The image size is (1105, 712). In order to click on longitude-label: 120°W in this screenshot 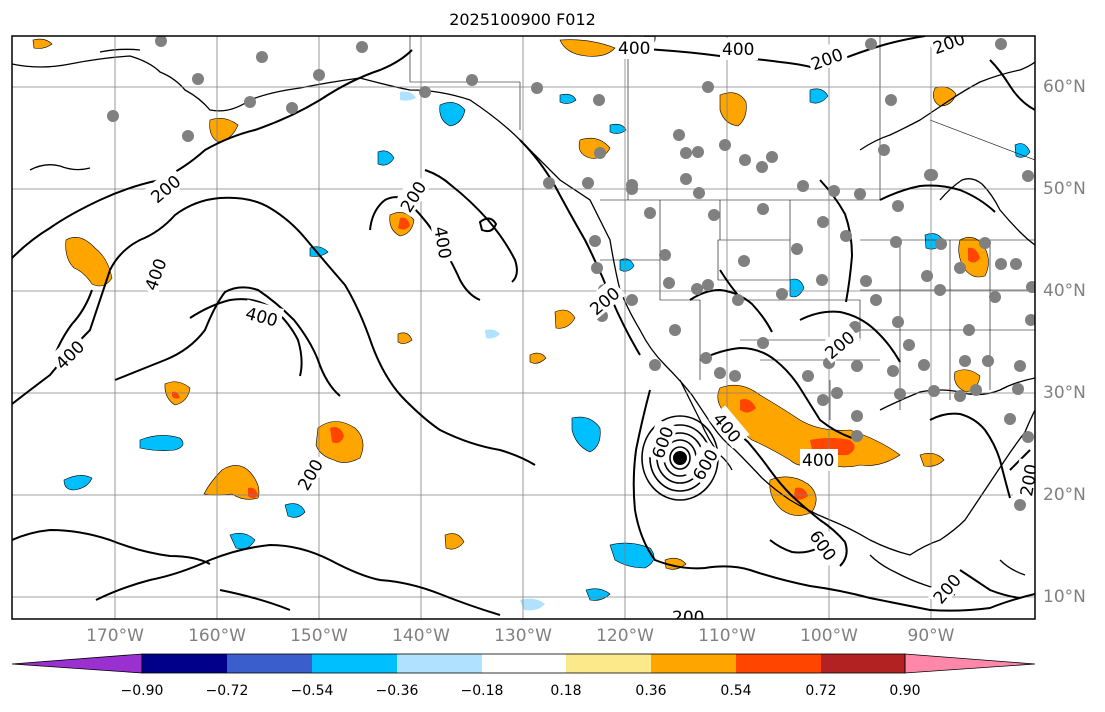, I will do `click(625, 636)`.